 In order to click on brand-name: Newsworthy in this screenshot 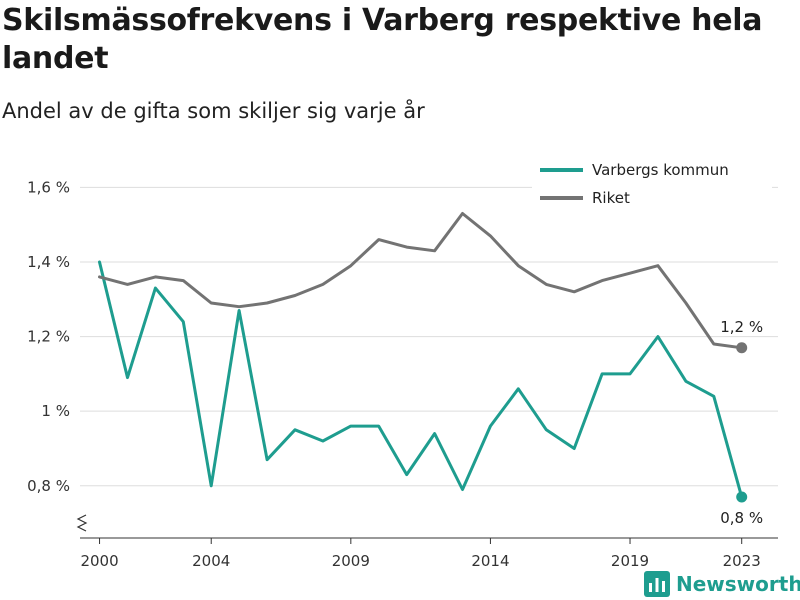, I will do `click(738, 584)`.